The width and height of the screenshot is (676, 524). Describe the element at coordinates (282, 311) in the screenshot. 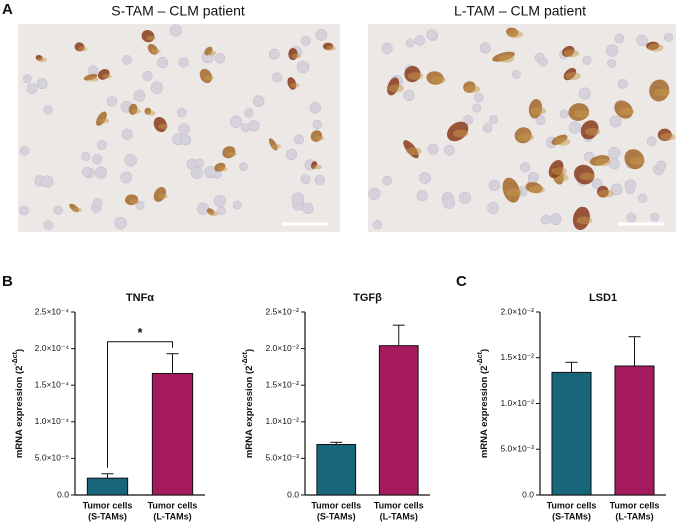

I see `y-tick-label: 2.5×10⁻²` at that location.